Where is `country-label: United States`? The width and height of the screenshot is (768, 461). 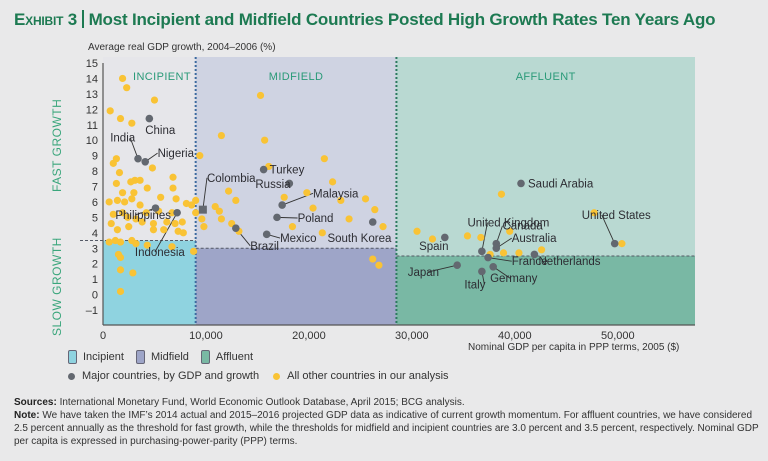 country-label: United States is located at coordinates (616, 216).